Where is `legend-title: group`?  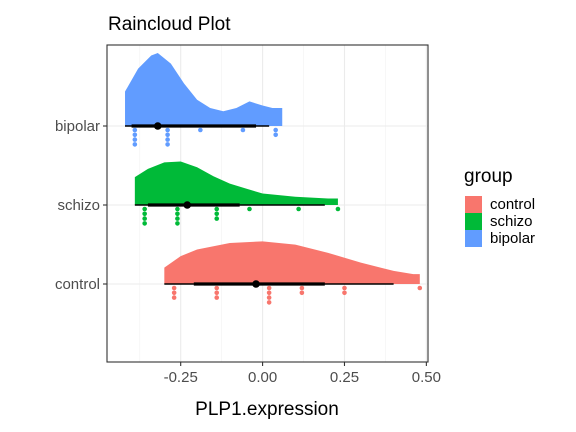 legend-title: group is located at coordinates (488, 176).